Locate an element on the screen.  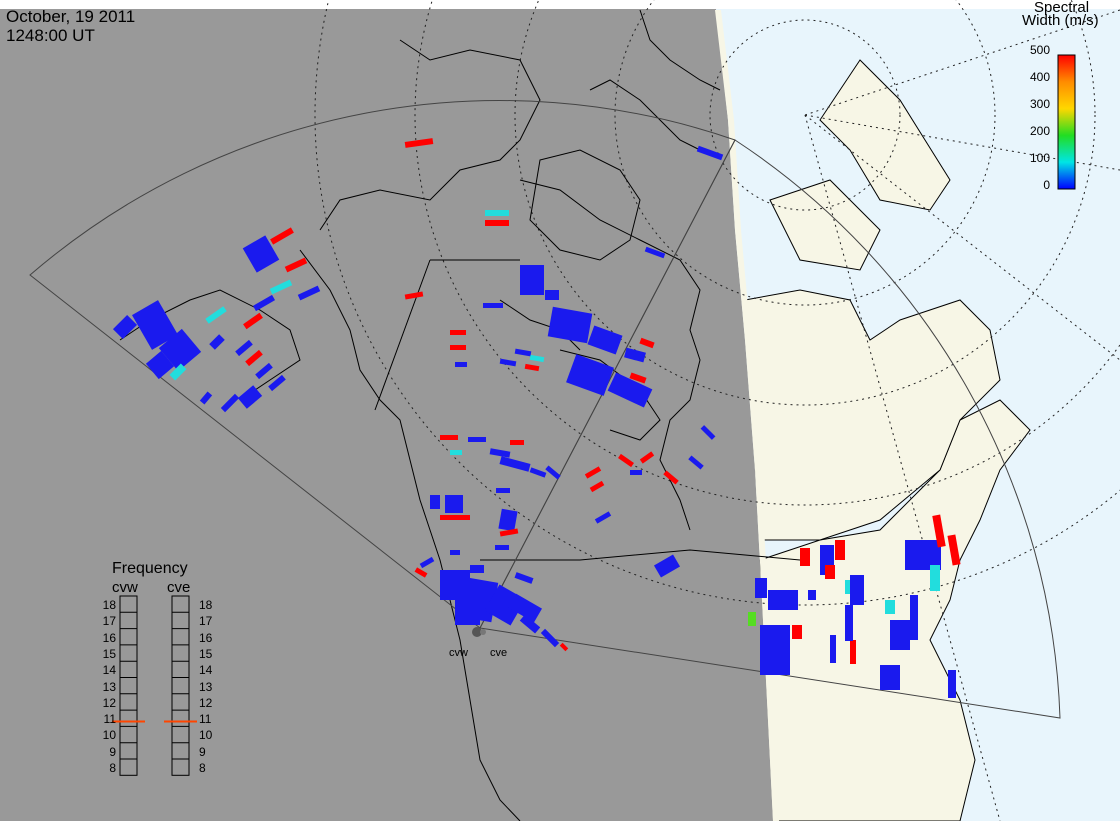
frequency-tick-label: 9 is located at coordinates (112, 751).